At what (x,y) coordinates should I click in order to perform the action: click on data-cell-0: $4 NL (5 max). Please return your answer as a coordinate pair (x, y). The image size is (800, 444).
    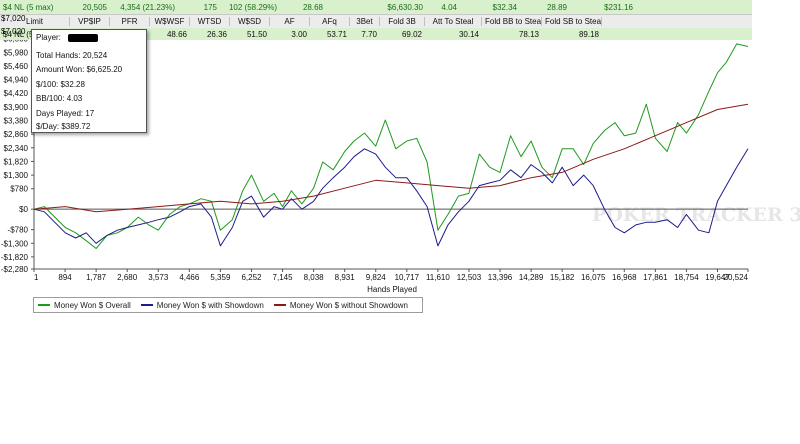
    Looking at the image, I should click on (28, 34).